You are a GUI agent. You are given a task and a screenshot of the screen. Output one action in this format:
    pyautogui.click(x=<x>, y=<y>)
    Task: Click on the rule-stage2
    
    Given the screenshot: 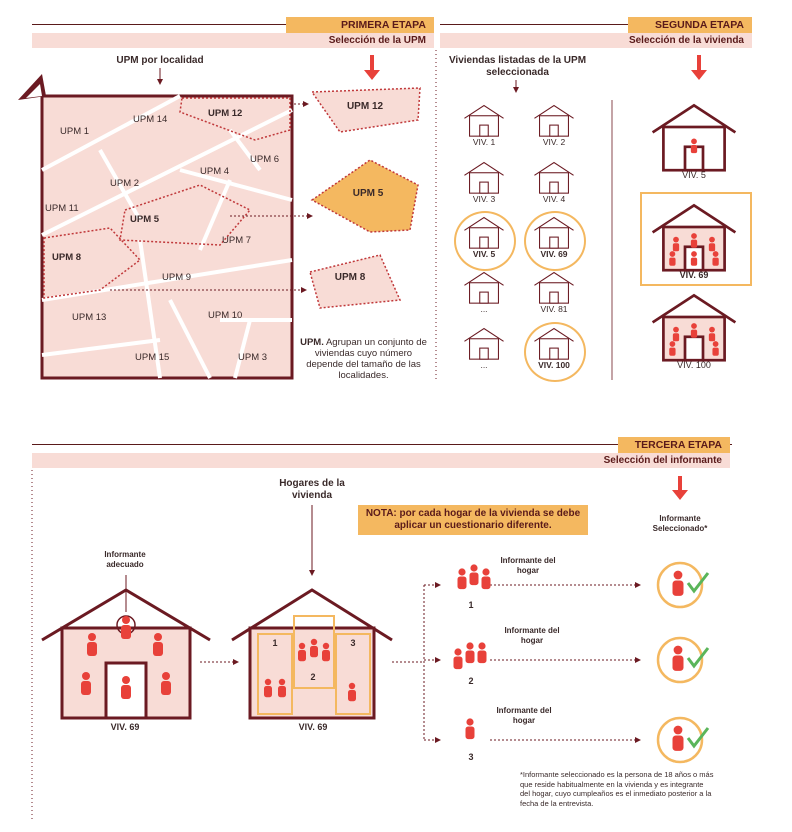 What is the action you would take?
    pyautogui.click(x=595, y=24)
    